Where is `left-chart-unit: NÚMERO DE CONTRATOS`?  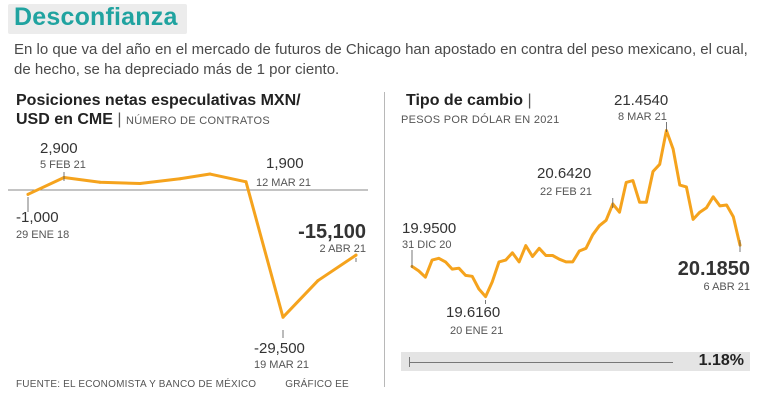
left-chart-unit: NÚMERO DE CONTRATOS is located at coordinates (197, 121).